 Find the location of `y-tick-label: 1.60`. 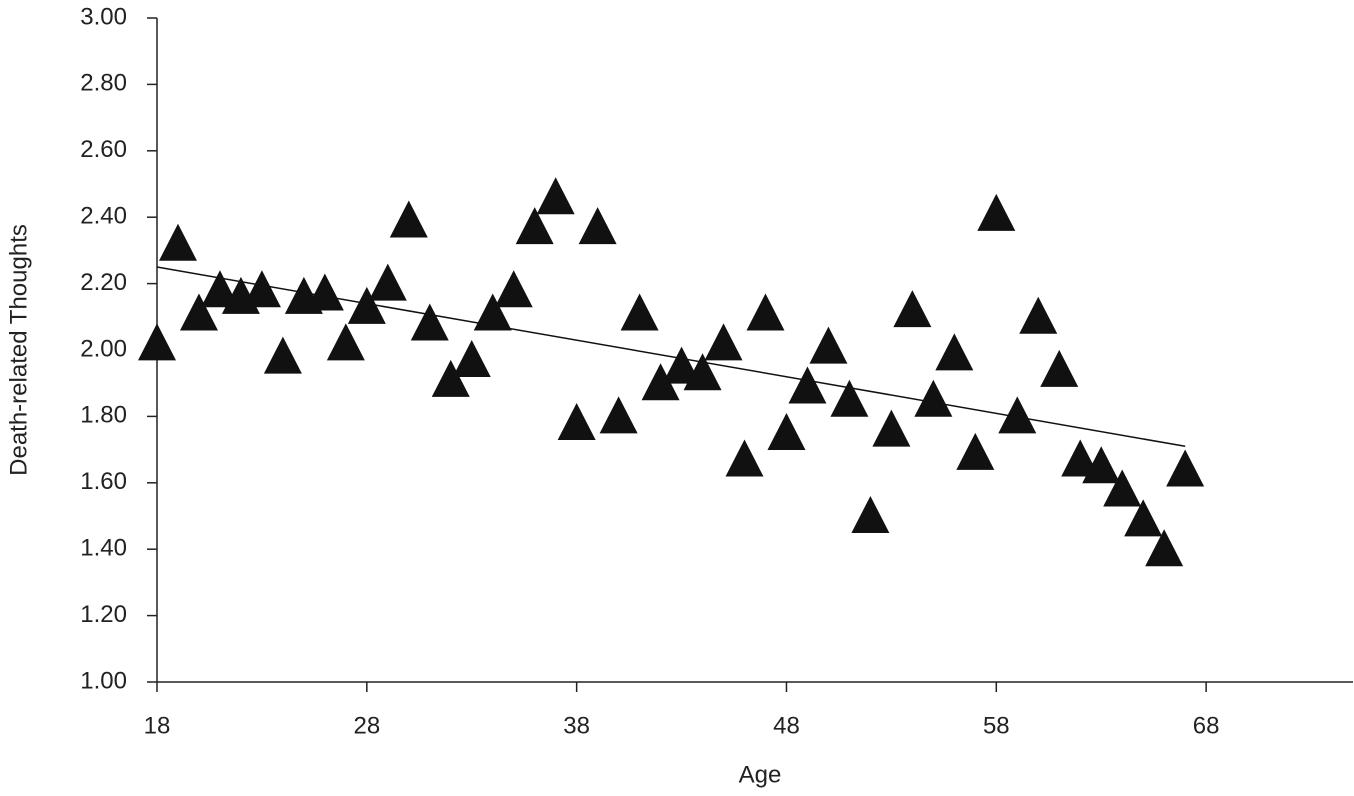

y-tick-label: 1.60 is located at coordinates (103, 481).